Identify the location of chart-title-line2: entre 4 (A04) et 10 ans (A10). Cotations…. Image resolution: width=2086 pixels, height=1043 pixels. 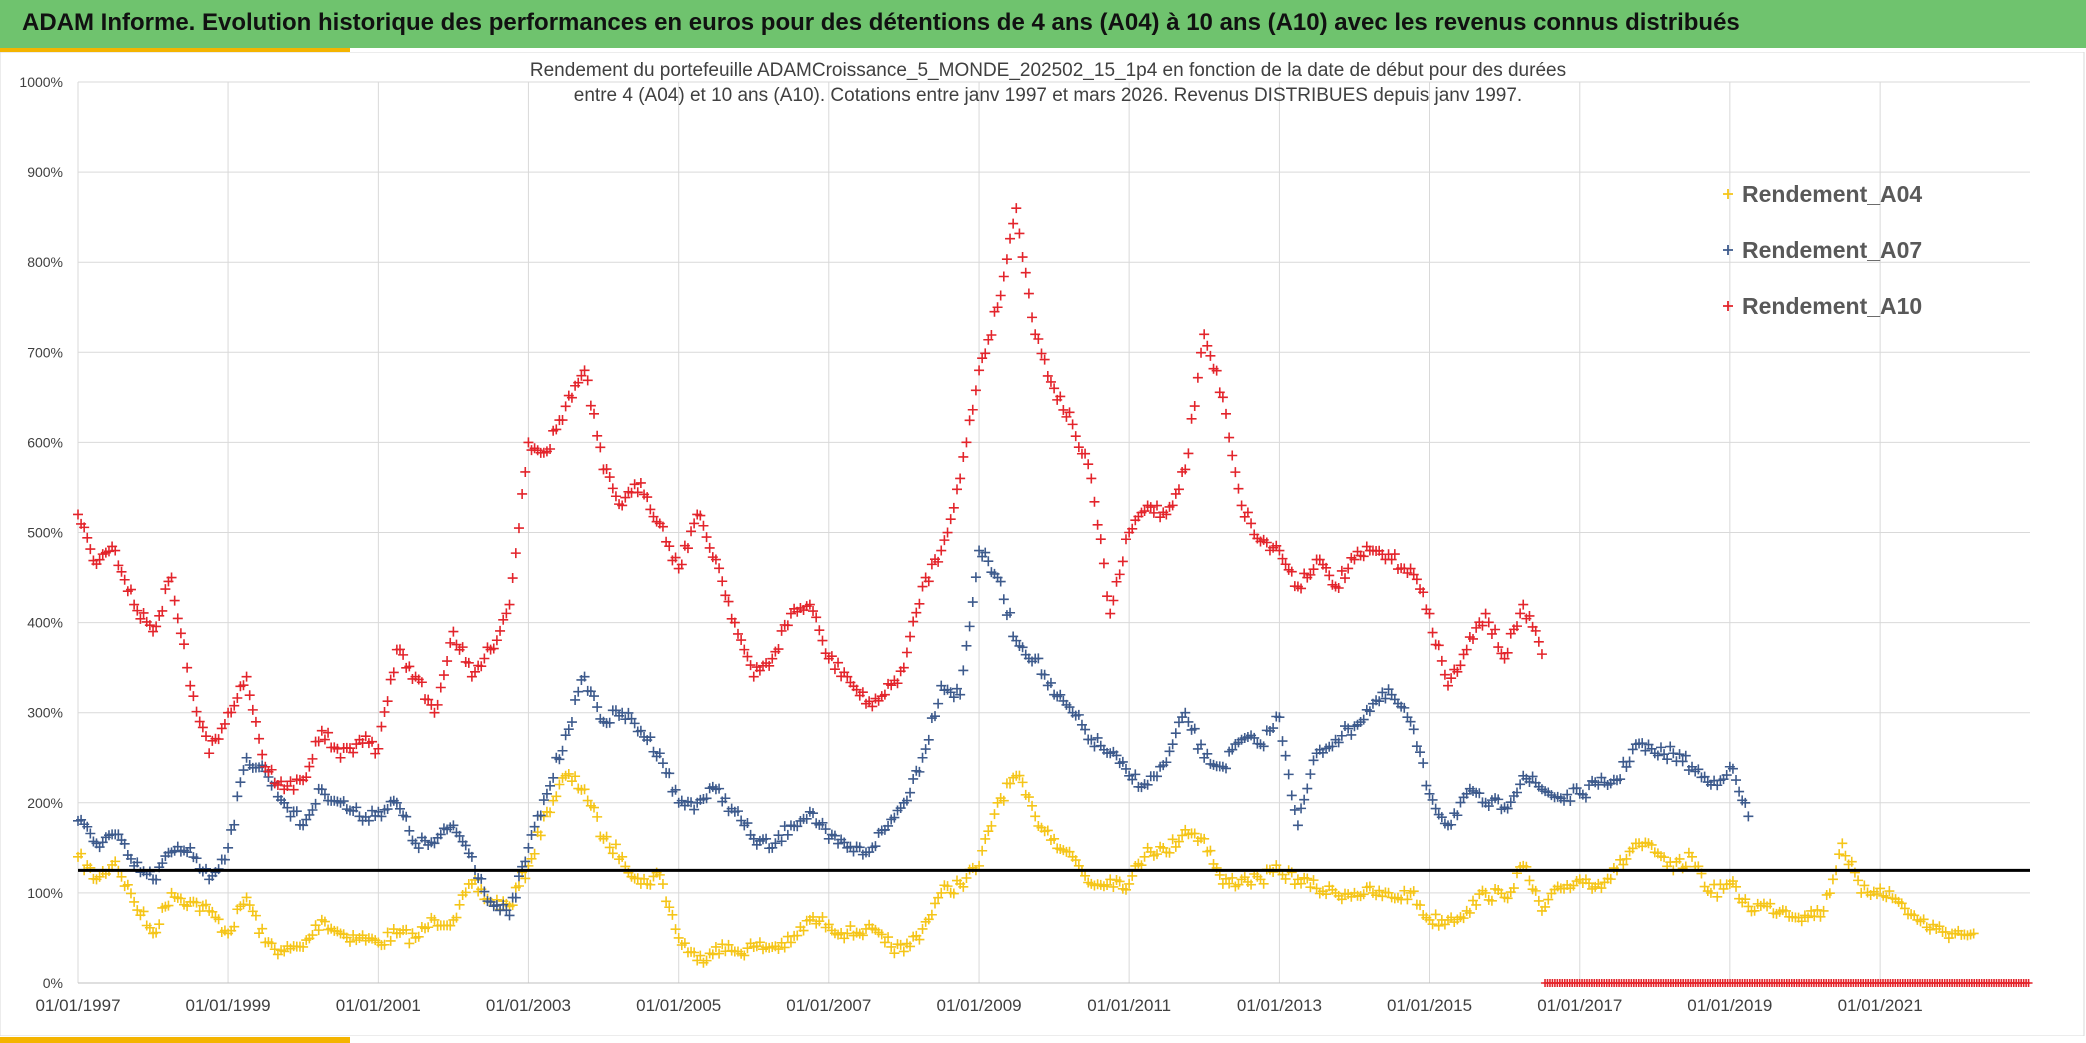
(1048, 95).